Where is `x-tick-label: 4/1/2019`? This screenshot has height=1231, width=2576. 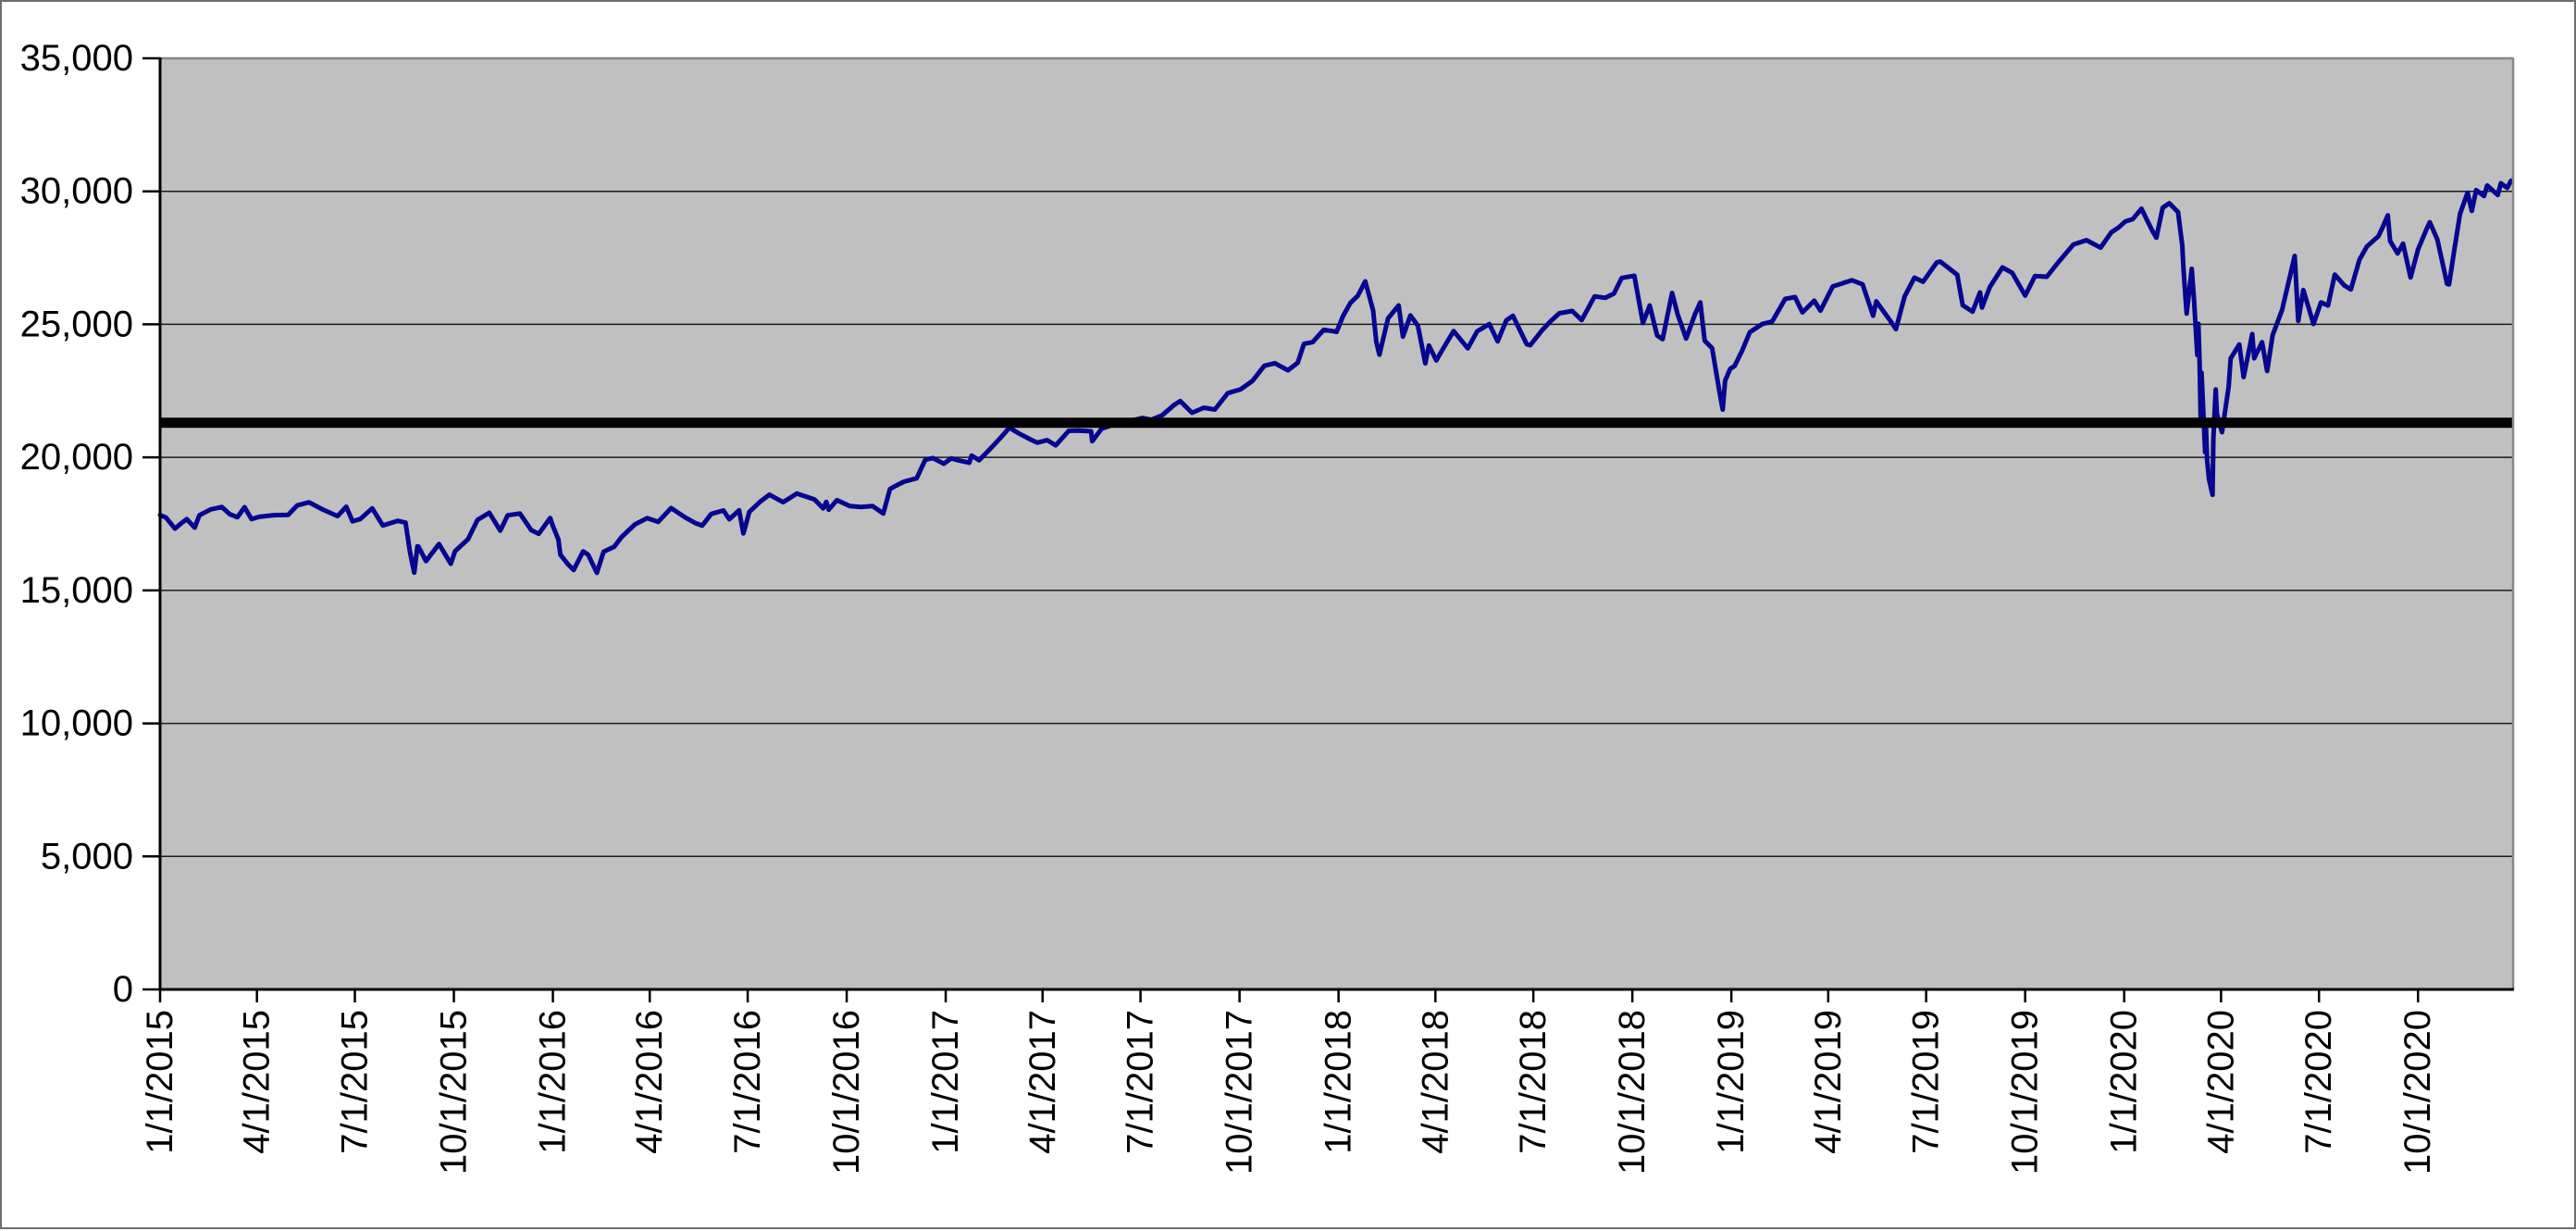
x-tick-label: 4/1/2019 is located at coordinates (1828, 1082).